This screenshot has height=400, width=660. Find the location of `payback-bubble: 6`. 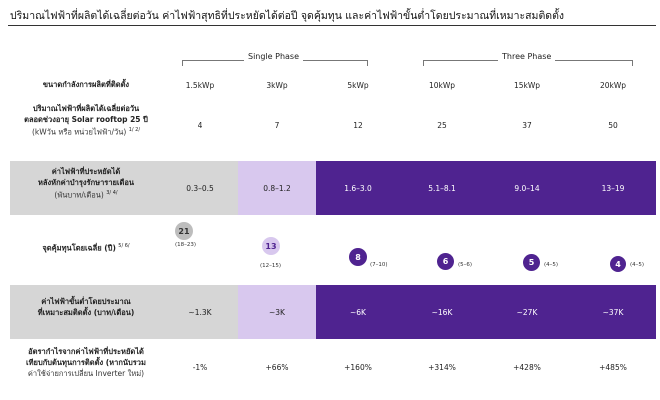

payback-bubble: 6 is located at coordinates (445, 261).